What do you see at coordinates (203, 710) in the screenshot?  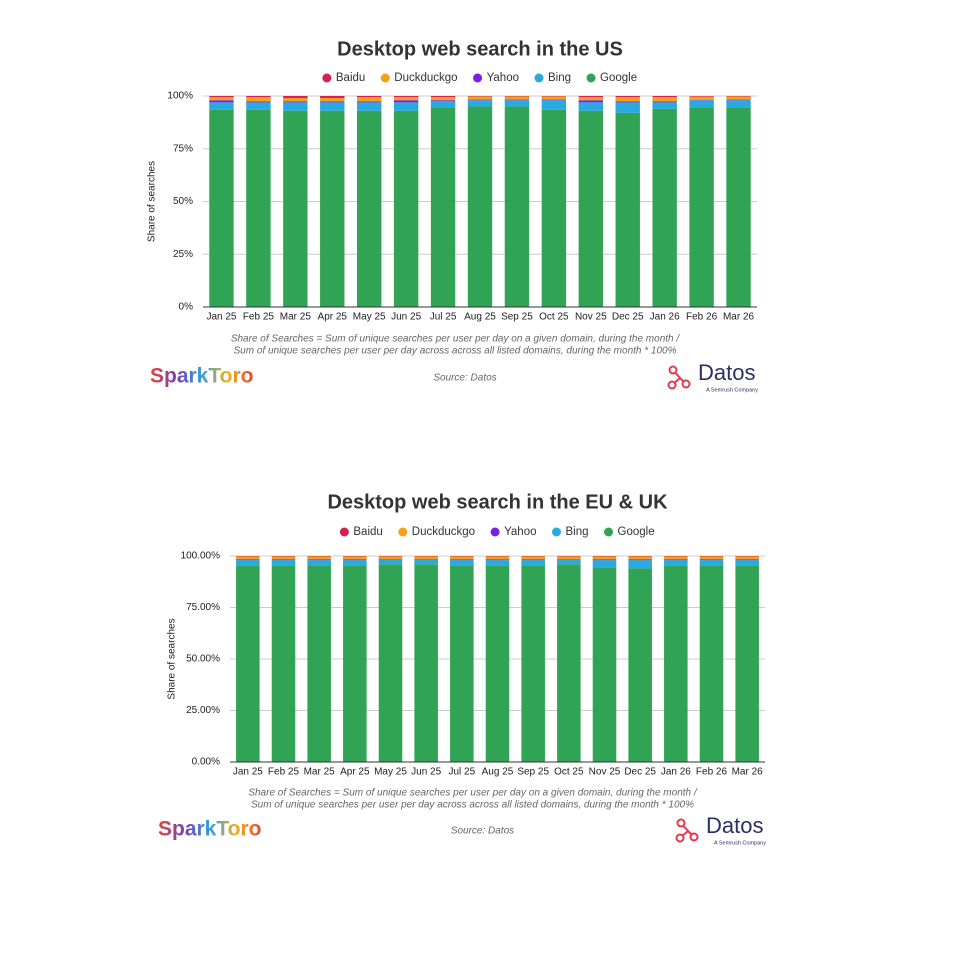 I see `y-tick-label: 25.00%` at bounding box center [203, 710].